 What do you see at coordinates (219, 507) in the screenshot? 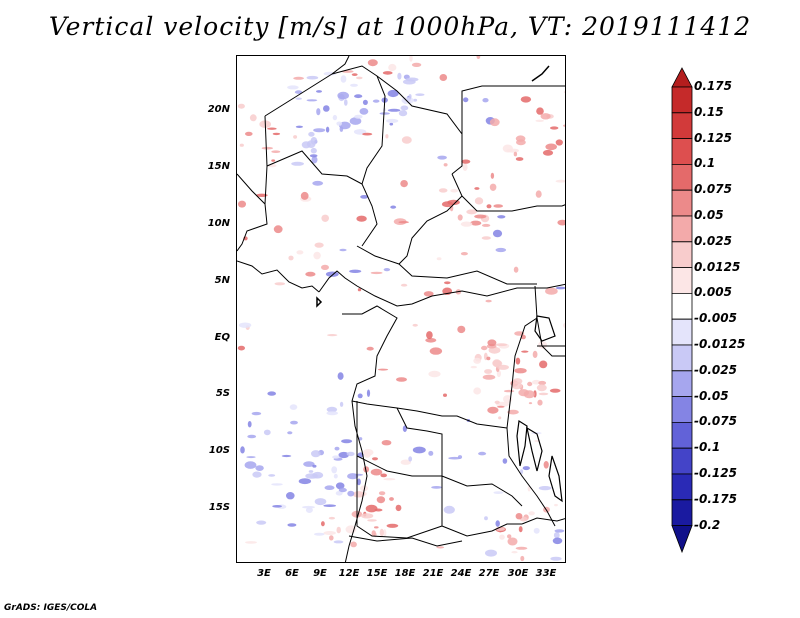
I see `lat-label-15s: 15S` at bounding box center [219, 507].